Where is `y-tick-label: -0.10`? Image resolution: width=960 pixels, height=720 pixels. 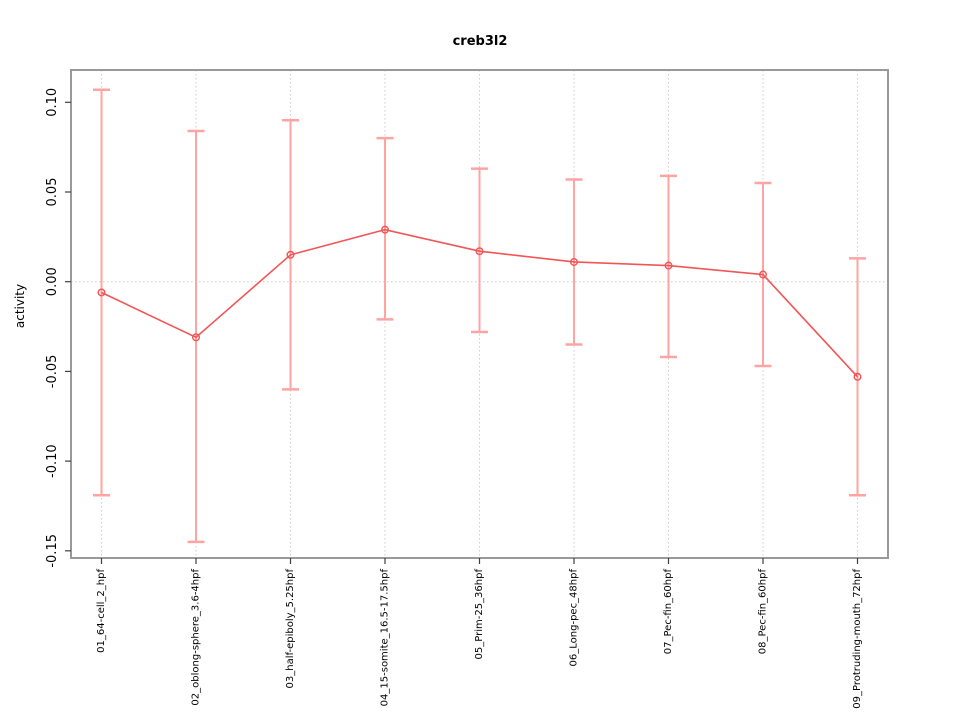
y-tick-label: -0.10 is located at coordinates (52, 461).